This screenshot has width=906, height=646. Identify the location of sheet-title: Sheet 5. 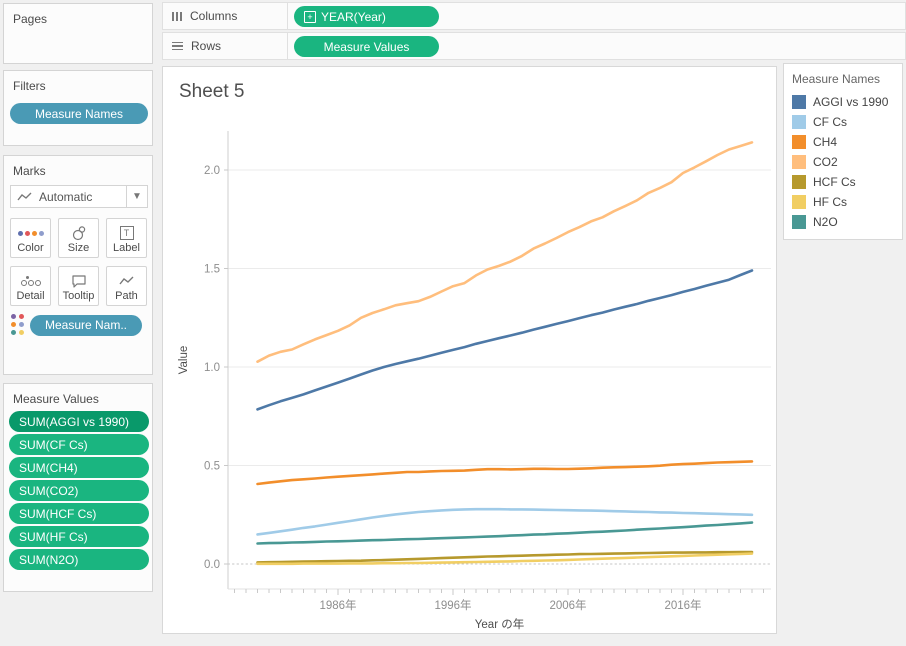
(212, 91).